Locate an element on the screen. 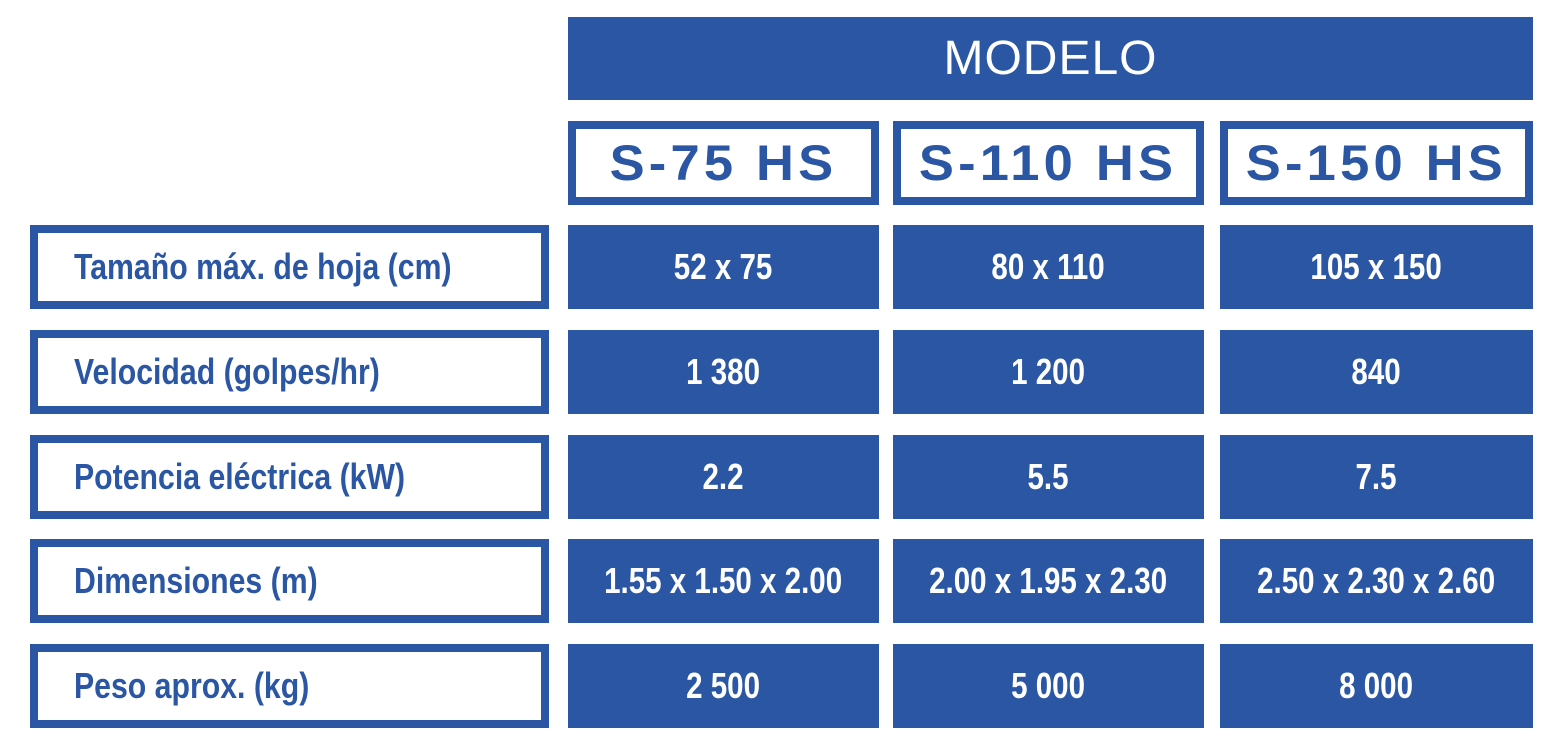 The width and height of the screenshot is (1550, 745). value-cell-text: 7.5 is located at coordinates (1376, 476).